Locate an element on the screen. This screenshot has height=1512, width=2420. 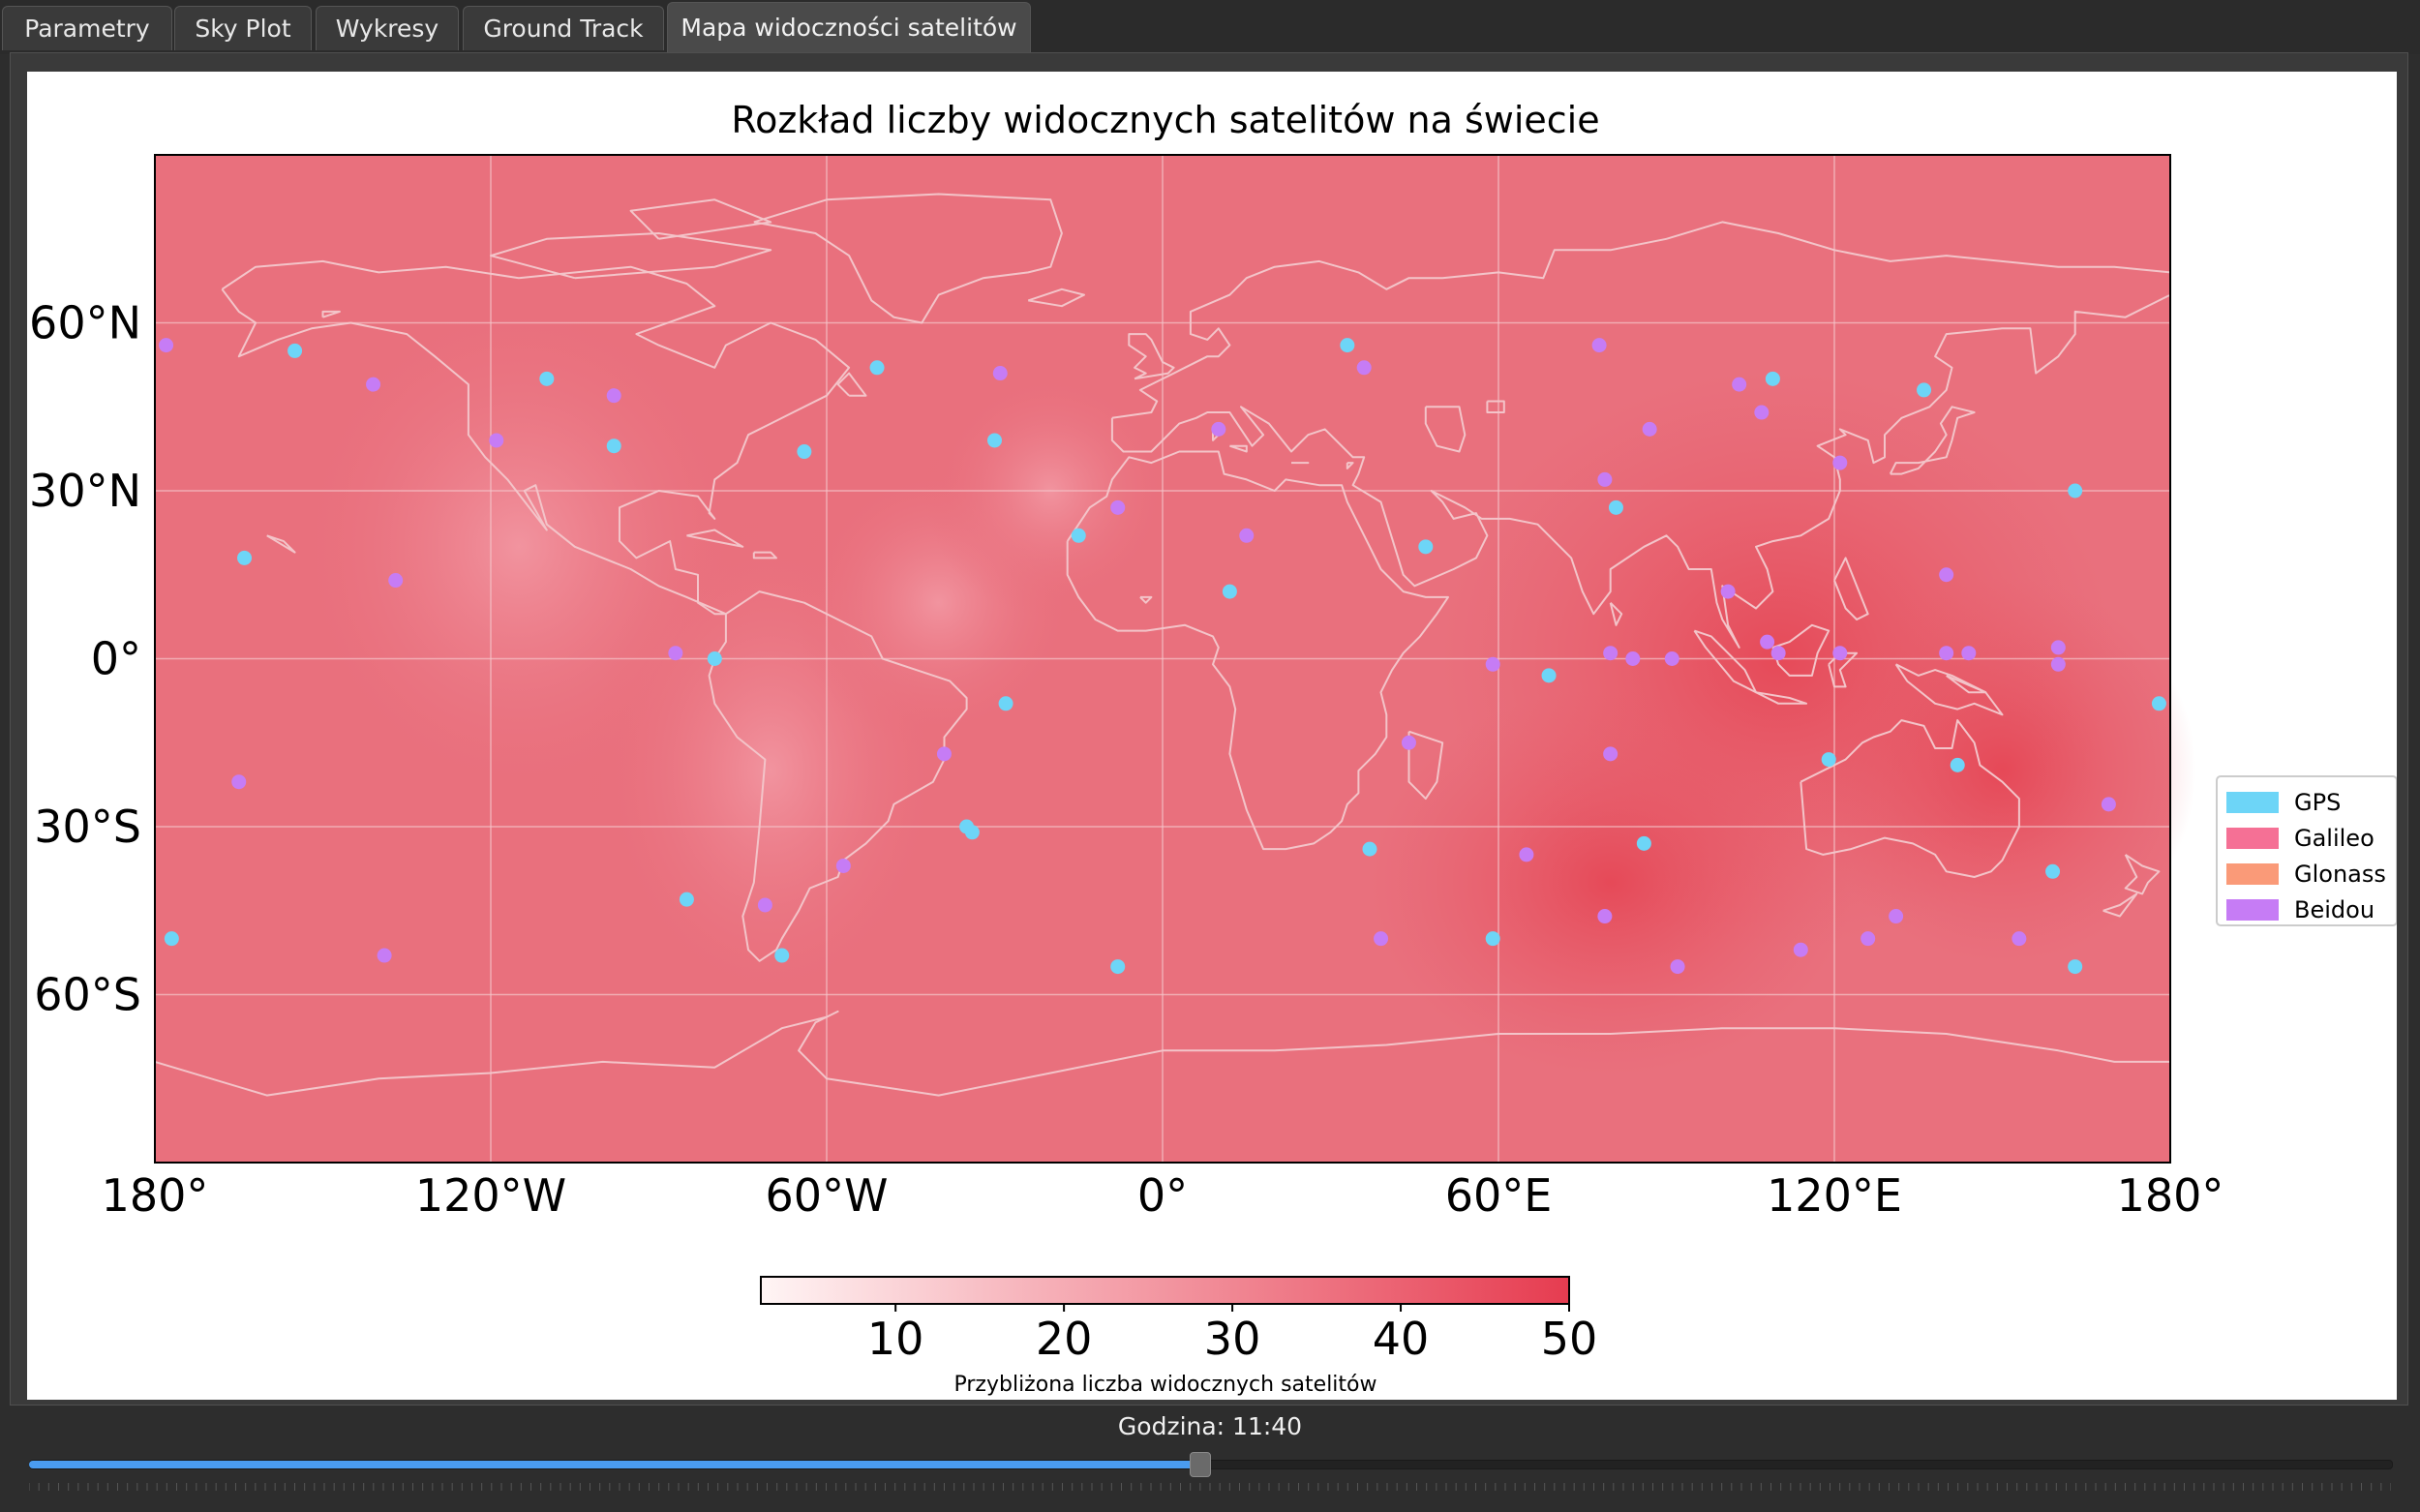
colorbar-label: Przybliżona liczba widocznych satelitów is located at coordinates (1165, 1385).